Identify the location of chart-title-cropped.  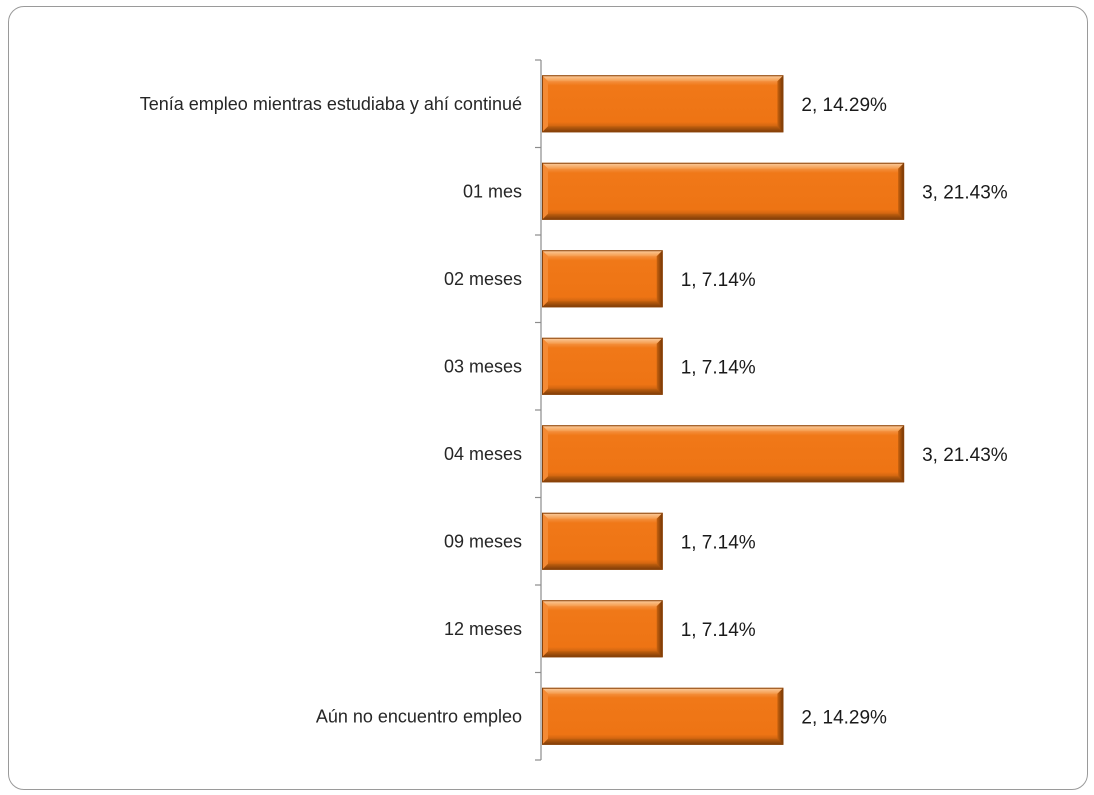
(547, 3).